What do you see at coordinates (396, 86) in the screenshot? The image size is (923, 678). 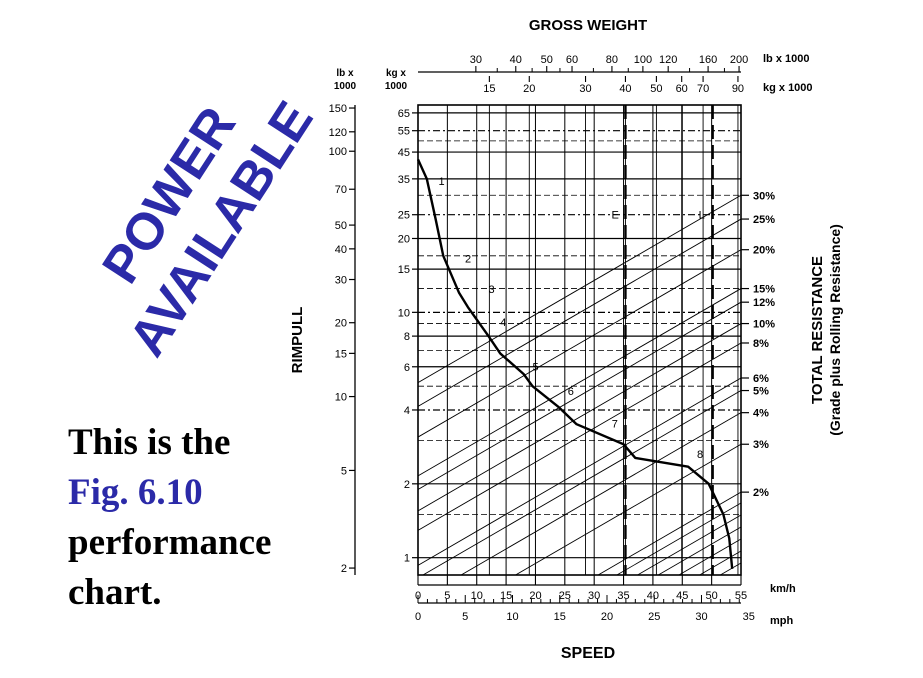 I see `rimpull-kg-unit-line-2: 1000` at bounding box center [396, 86].